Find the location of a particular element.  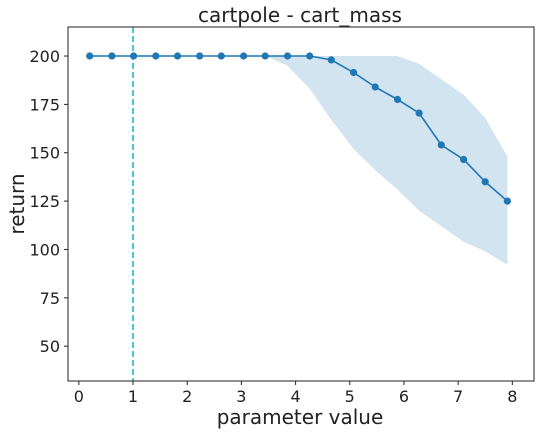

y-tick-label: 200 is located at coordinates (44, 56).